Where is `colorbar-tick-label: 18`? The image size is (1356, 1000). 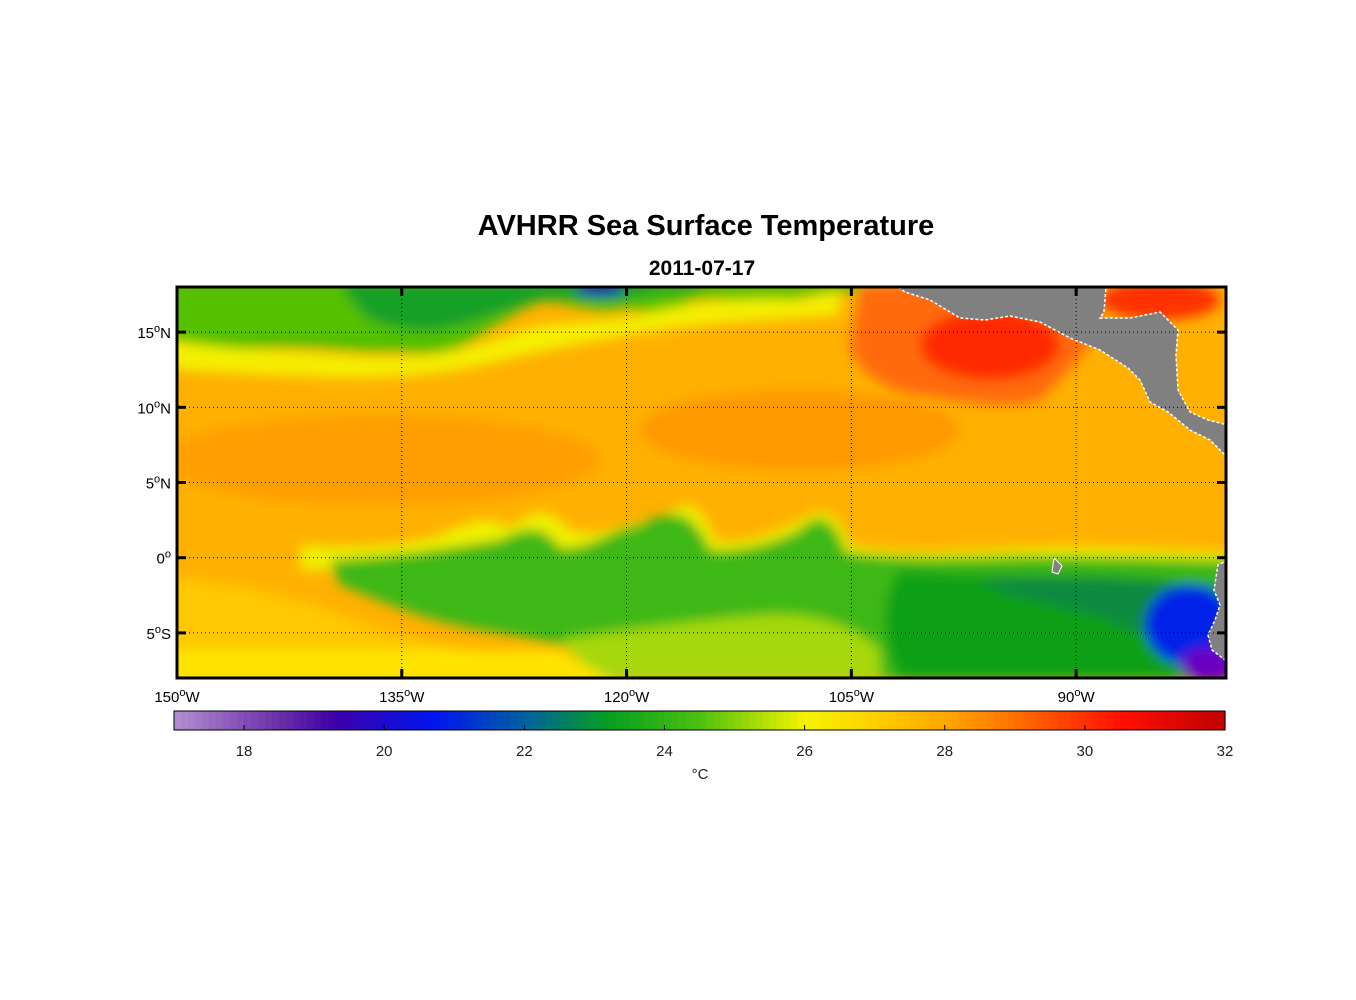
colorbar-tick-label: 18 is located at coordinates (244, 751).